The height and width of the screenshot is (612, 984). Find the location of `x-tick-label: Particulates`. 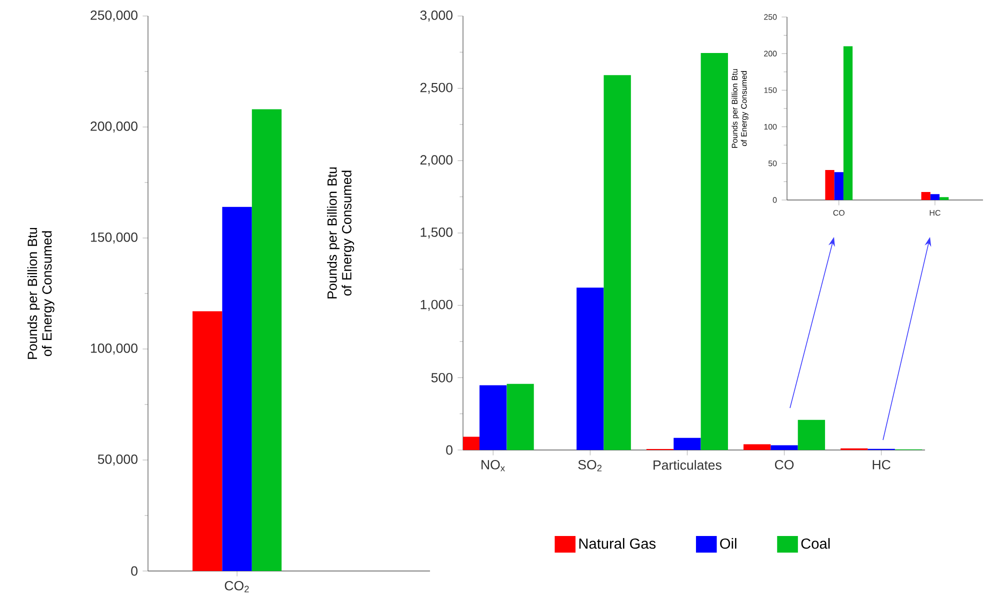

x-tick-label: Particulates is located at coordinates (688, 465).